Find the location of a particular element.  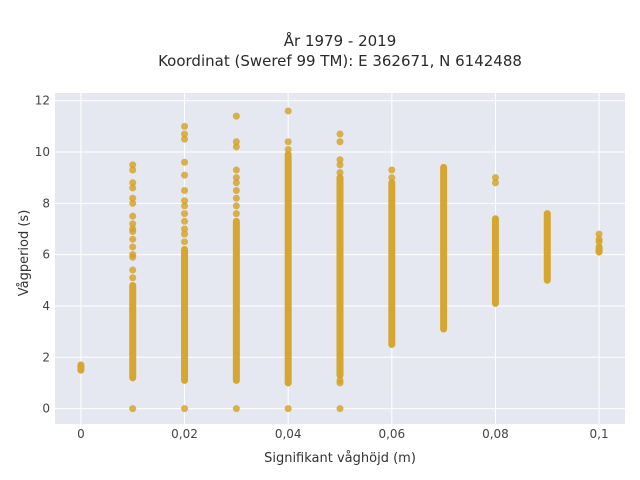

y-tick-label: 8 is located at coordinates (46, 203).